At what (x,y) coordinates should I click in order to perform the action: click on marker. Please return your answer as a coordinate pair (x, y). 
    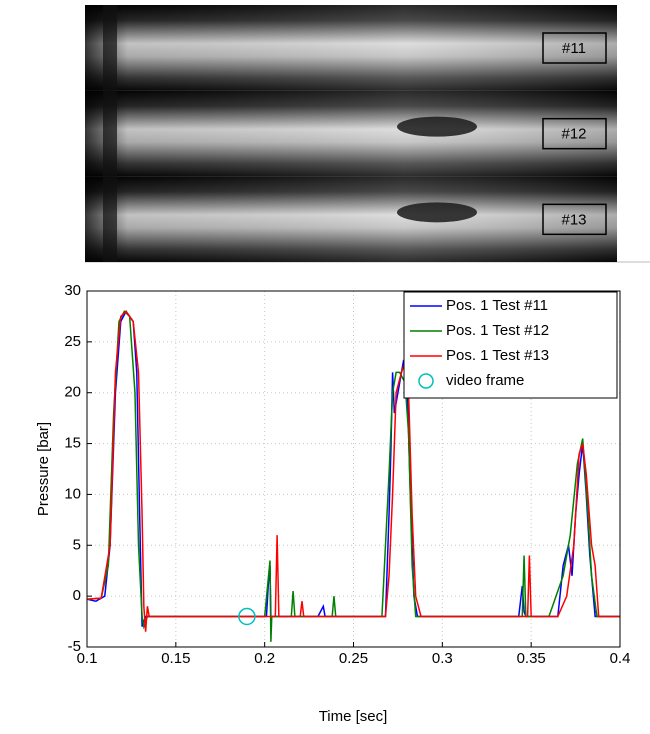
    Looking at the image, I should click on (247, 616).